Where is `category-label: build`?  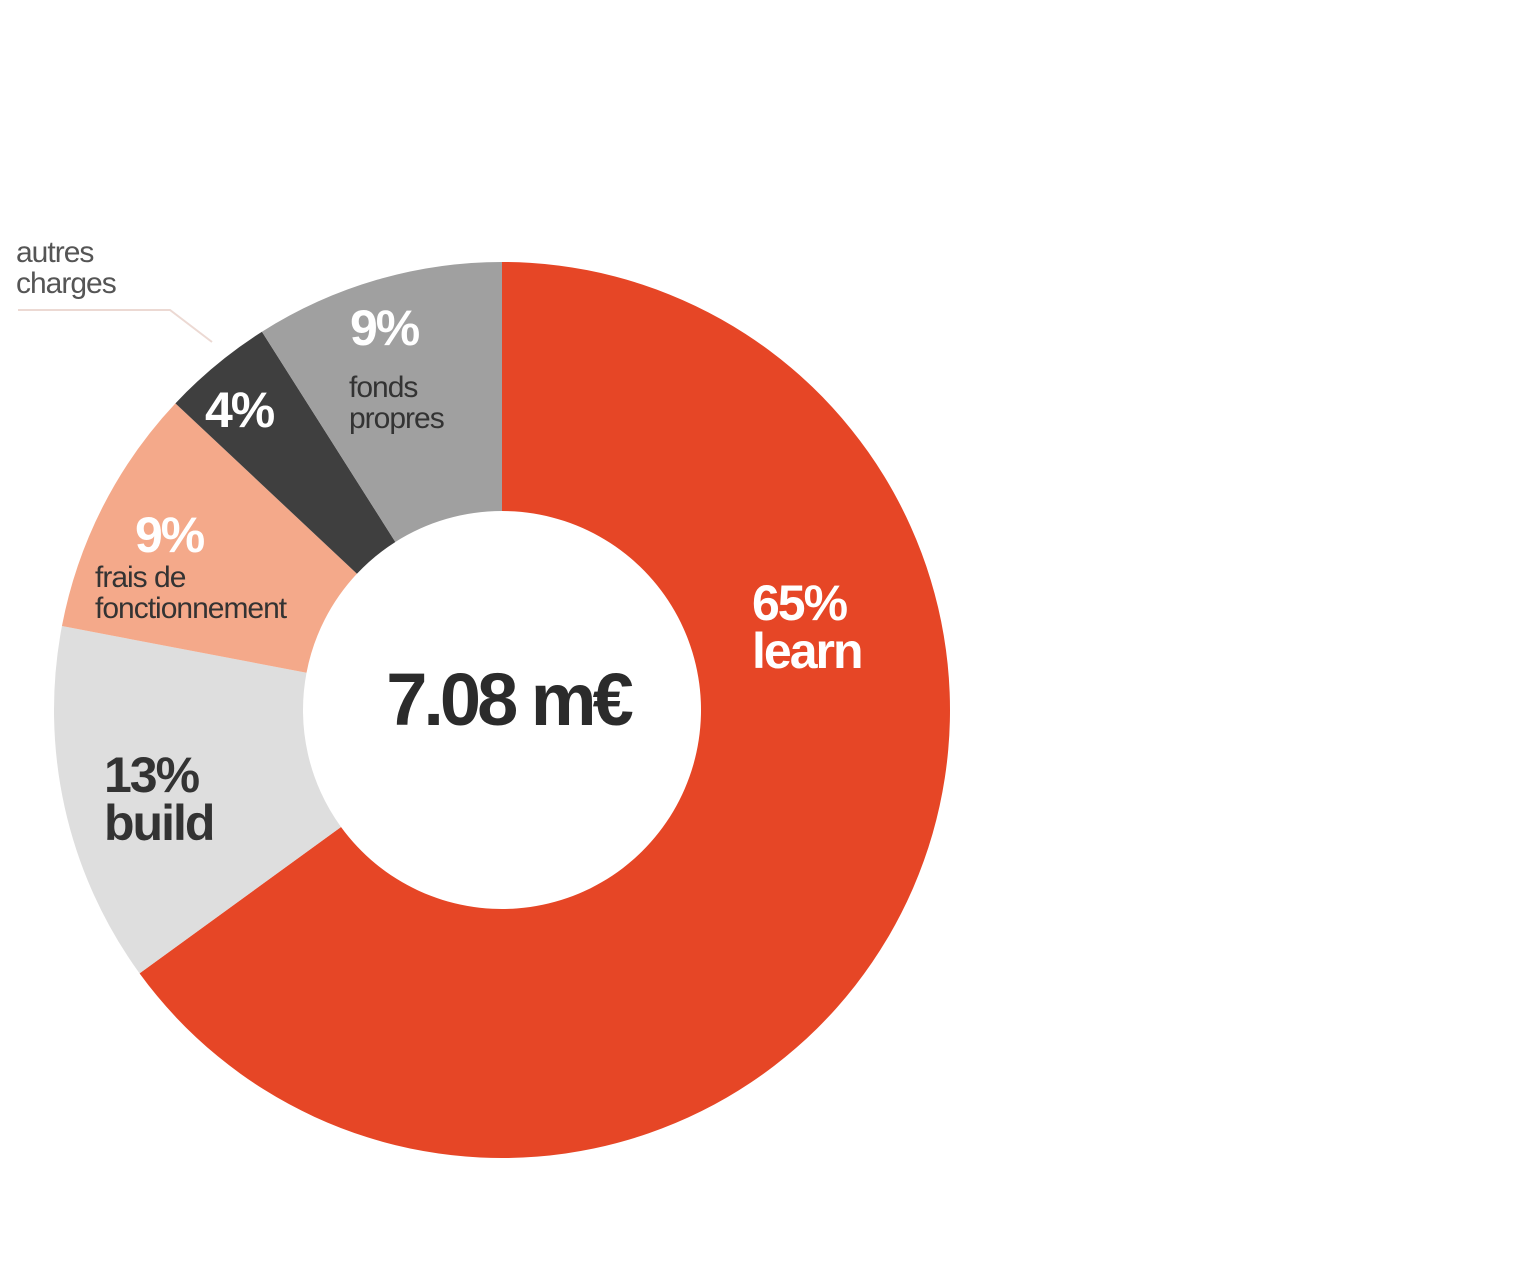
category-label: build is located at coordinates (159, 823).